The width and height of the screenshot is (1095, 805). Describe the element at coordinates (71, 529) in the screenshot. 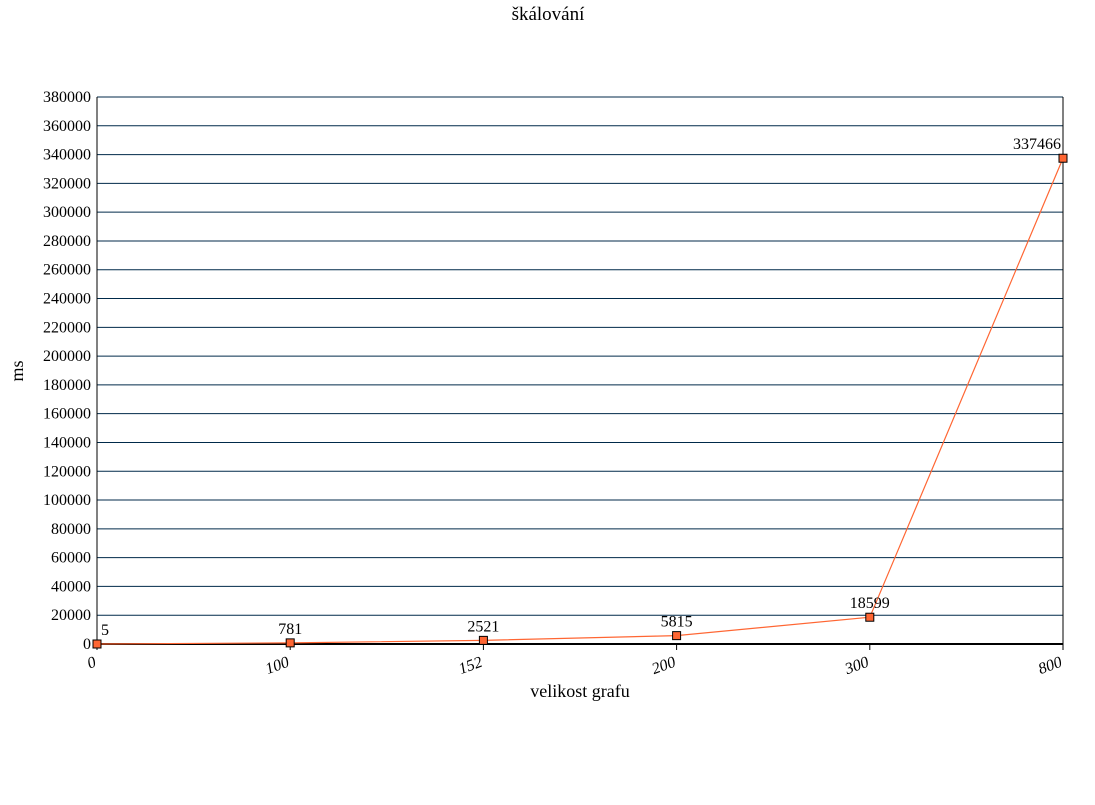

I see `y-tick-label: 80000` at that location.